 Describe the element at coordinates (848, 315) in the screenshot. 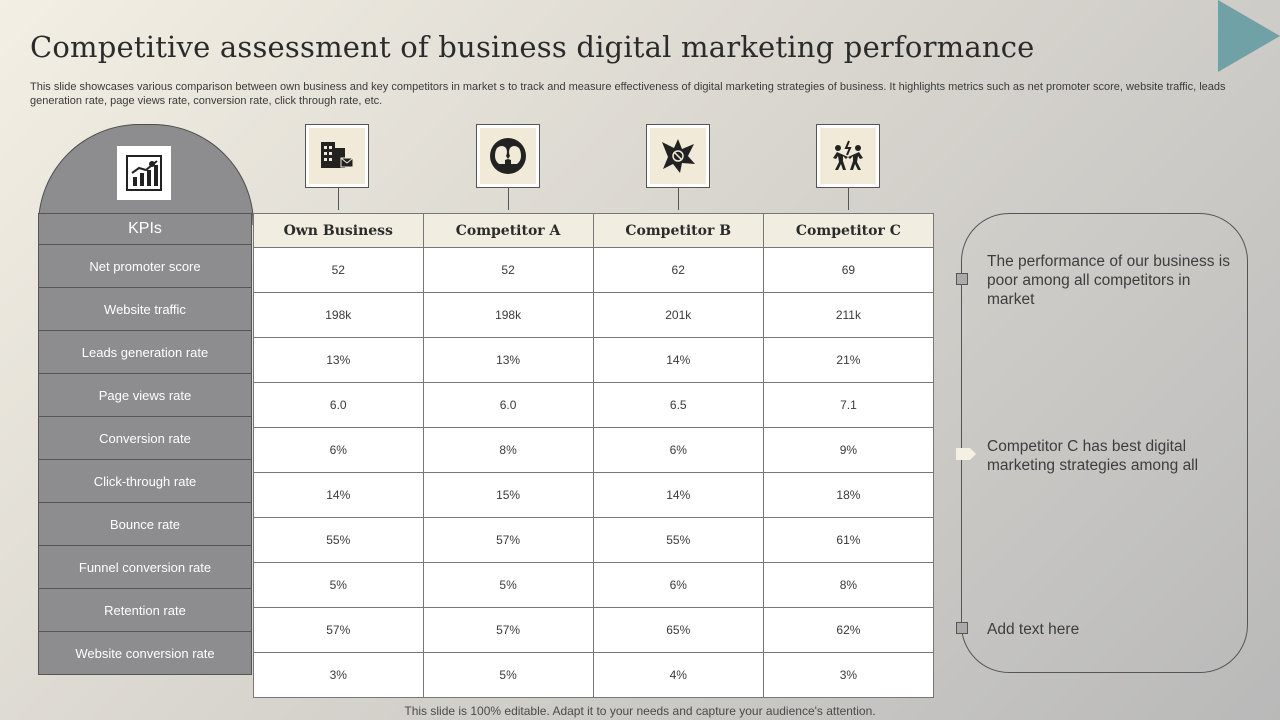

I see `table-cell: 211k` at that location.